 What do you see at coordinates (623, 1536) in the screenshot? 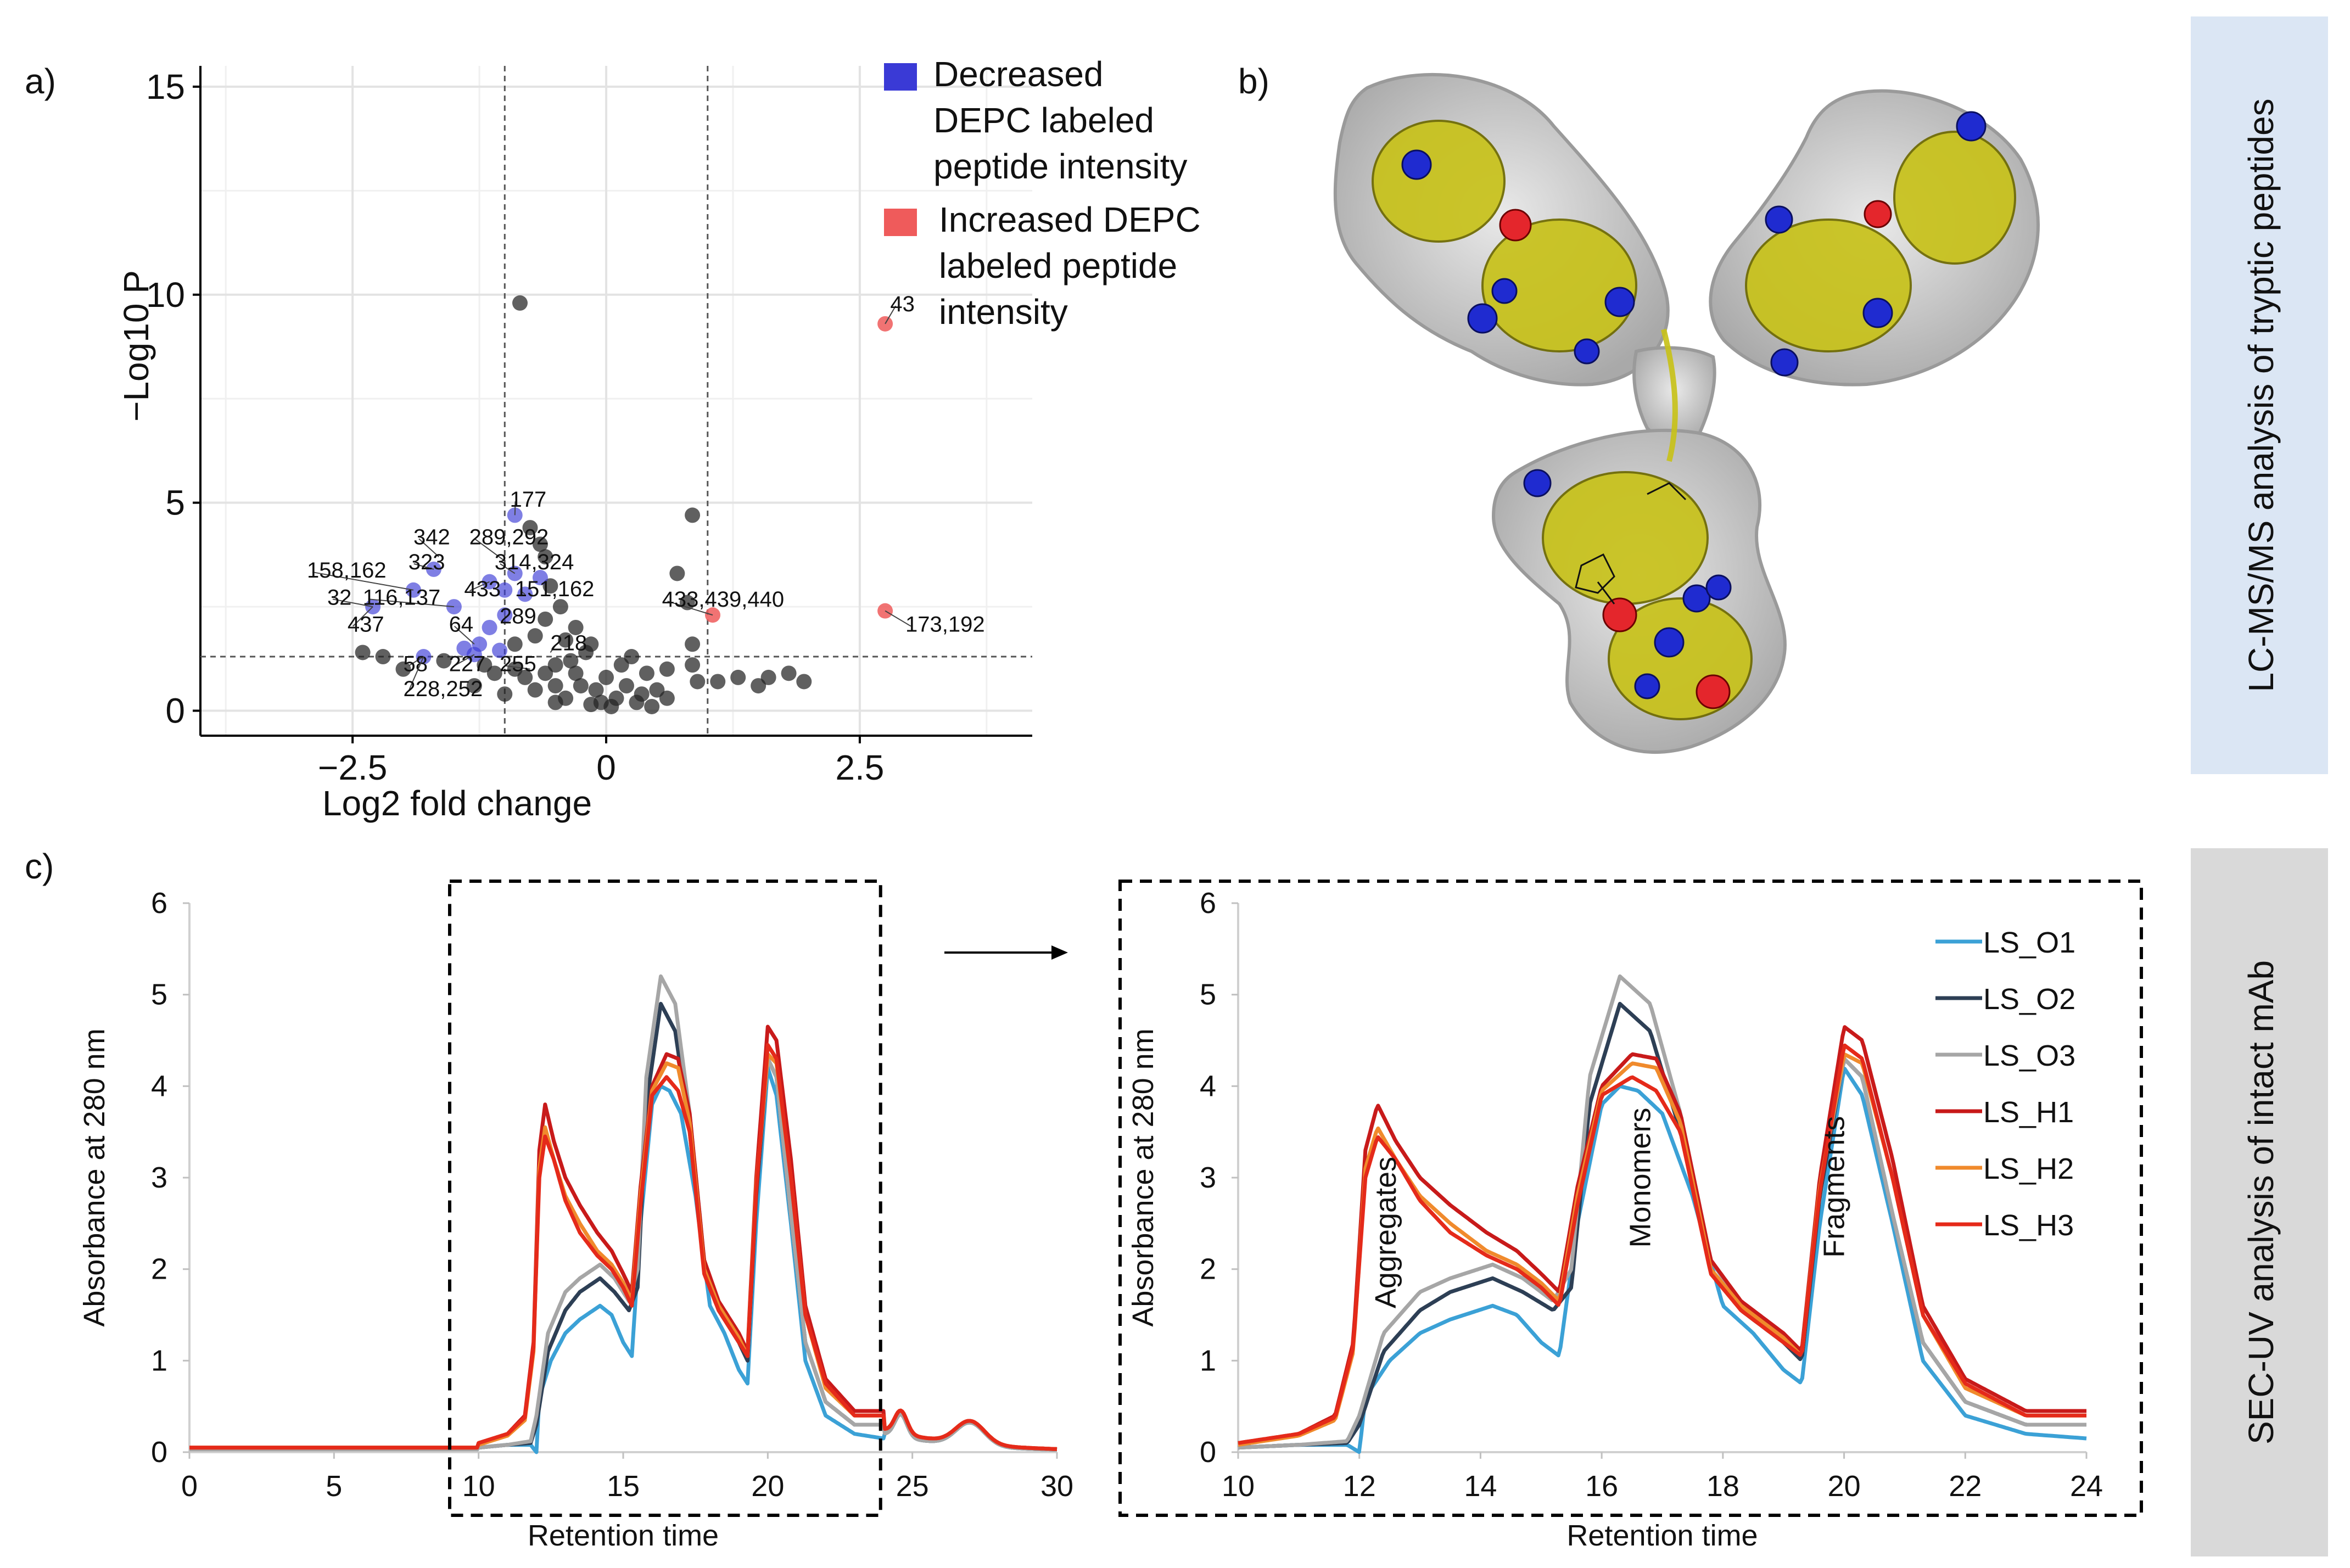
I see `x-axis-label: Retention time` at bounding box center [623, 1536].